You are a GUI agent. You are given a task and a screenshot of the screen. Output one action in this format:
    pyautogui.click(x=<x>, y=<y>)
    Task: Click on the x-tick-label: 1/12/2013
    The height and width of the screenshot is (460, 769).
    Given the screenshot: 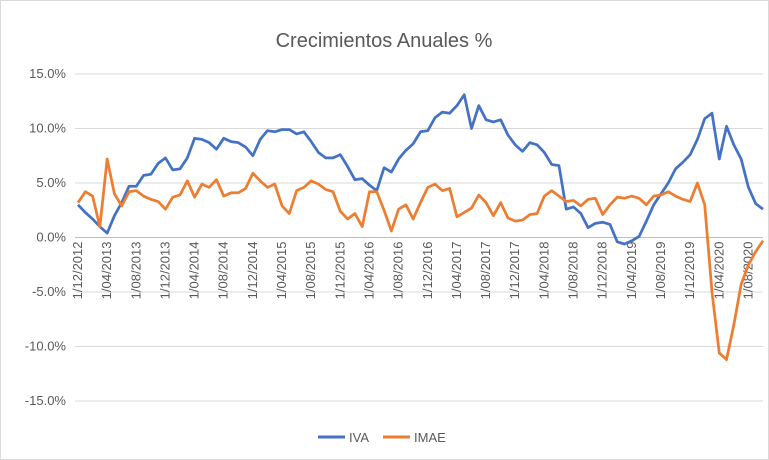 What is the action you would take?
    pyautogui.click(x=164, y=271)
    